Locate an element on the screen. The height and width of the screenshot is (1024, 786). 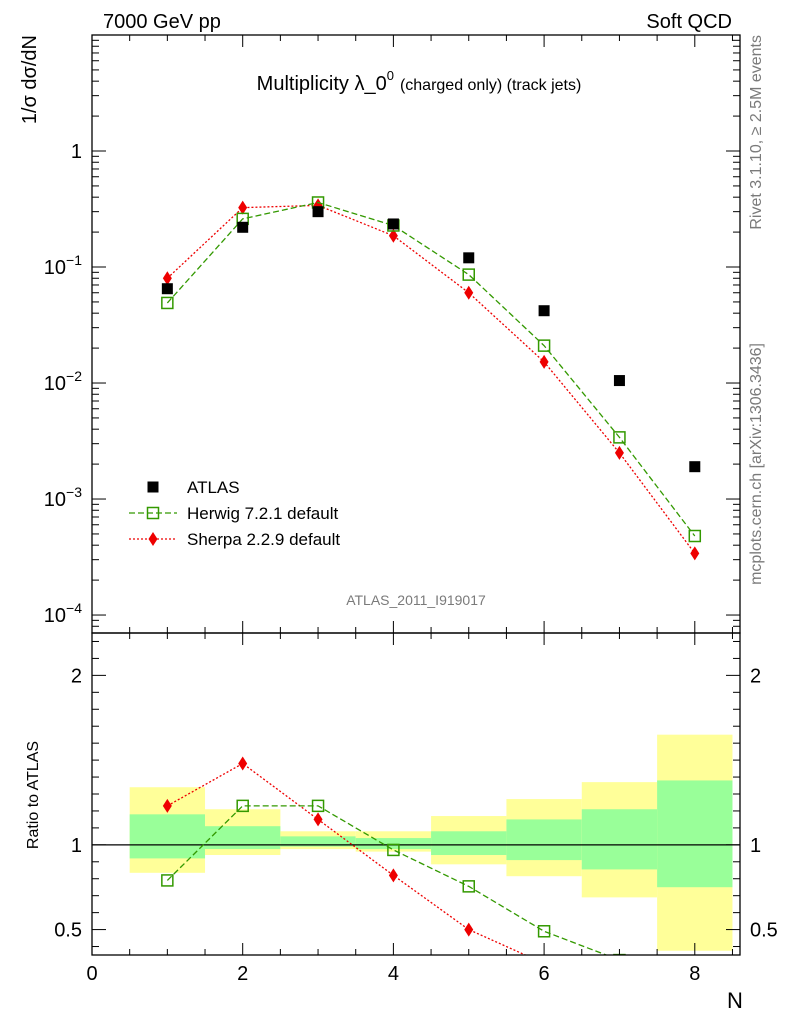
y-axis-label: 1/σ dσ/dN is located at coordinates (30, 79).